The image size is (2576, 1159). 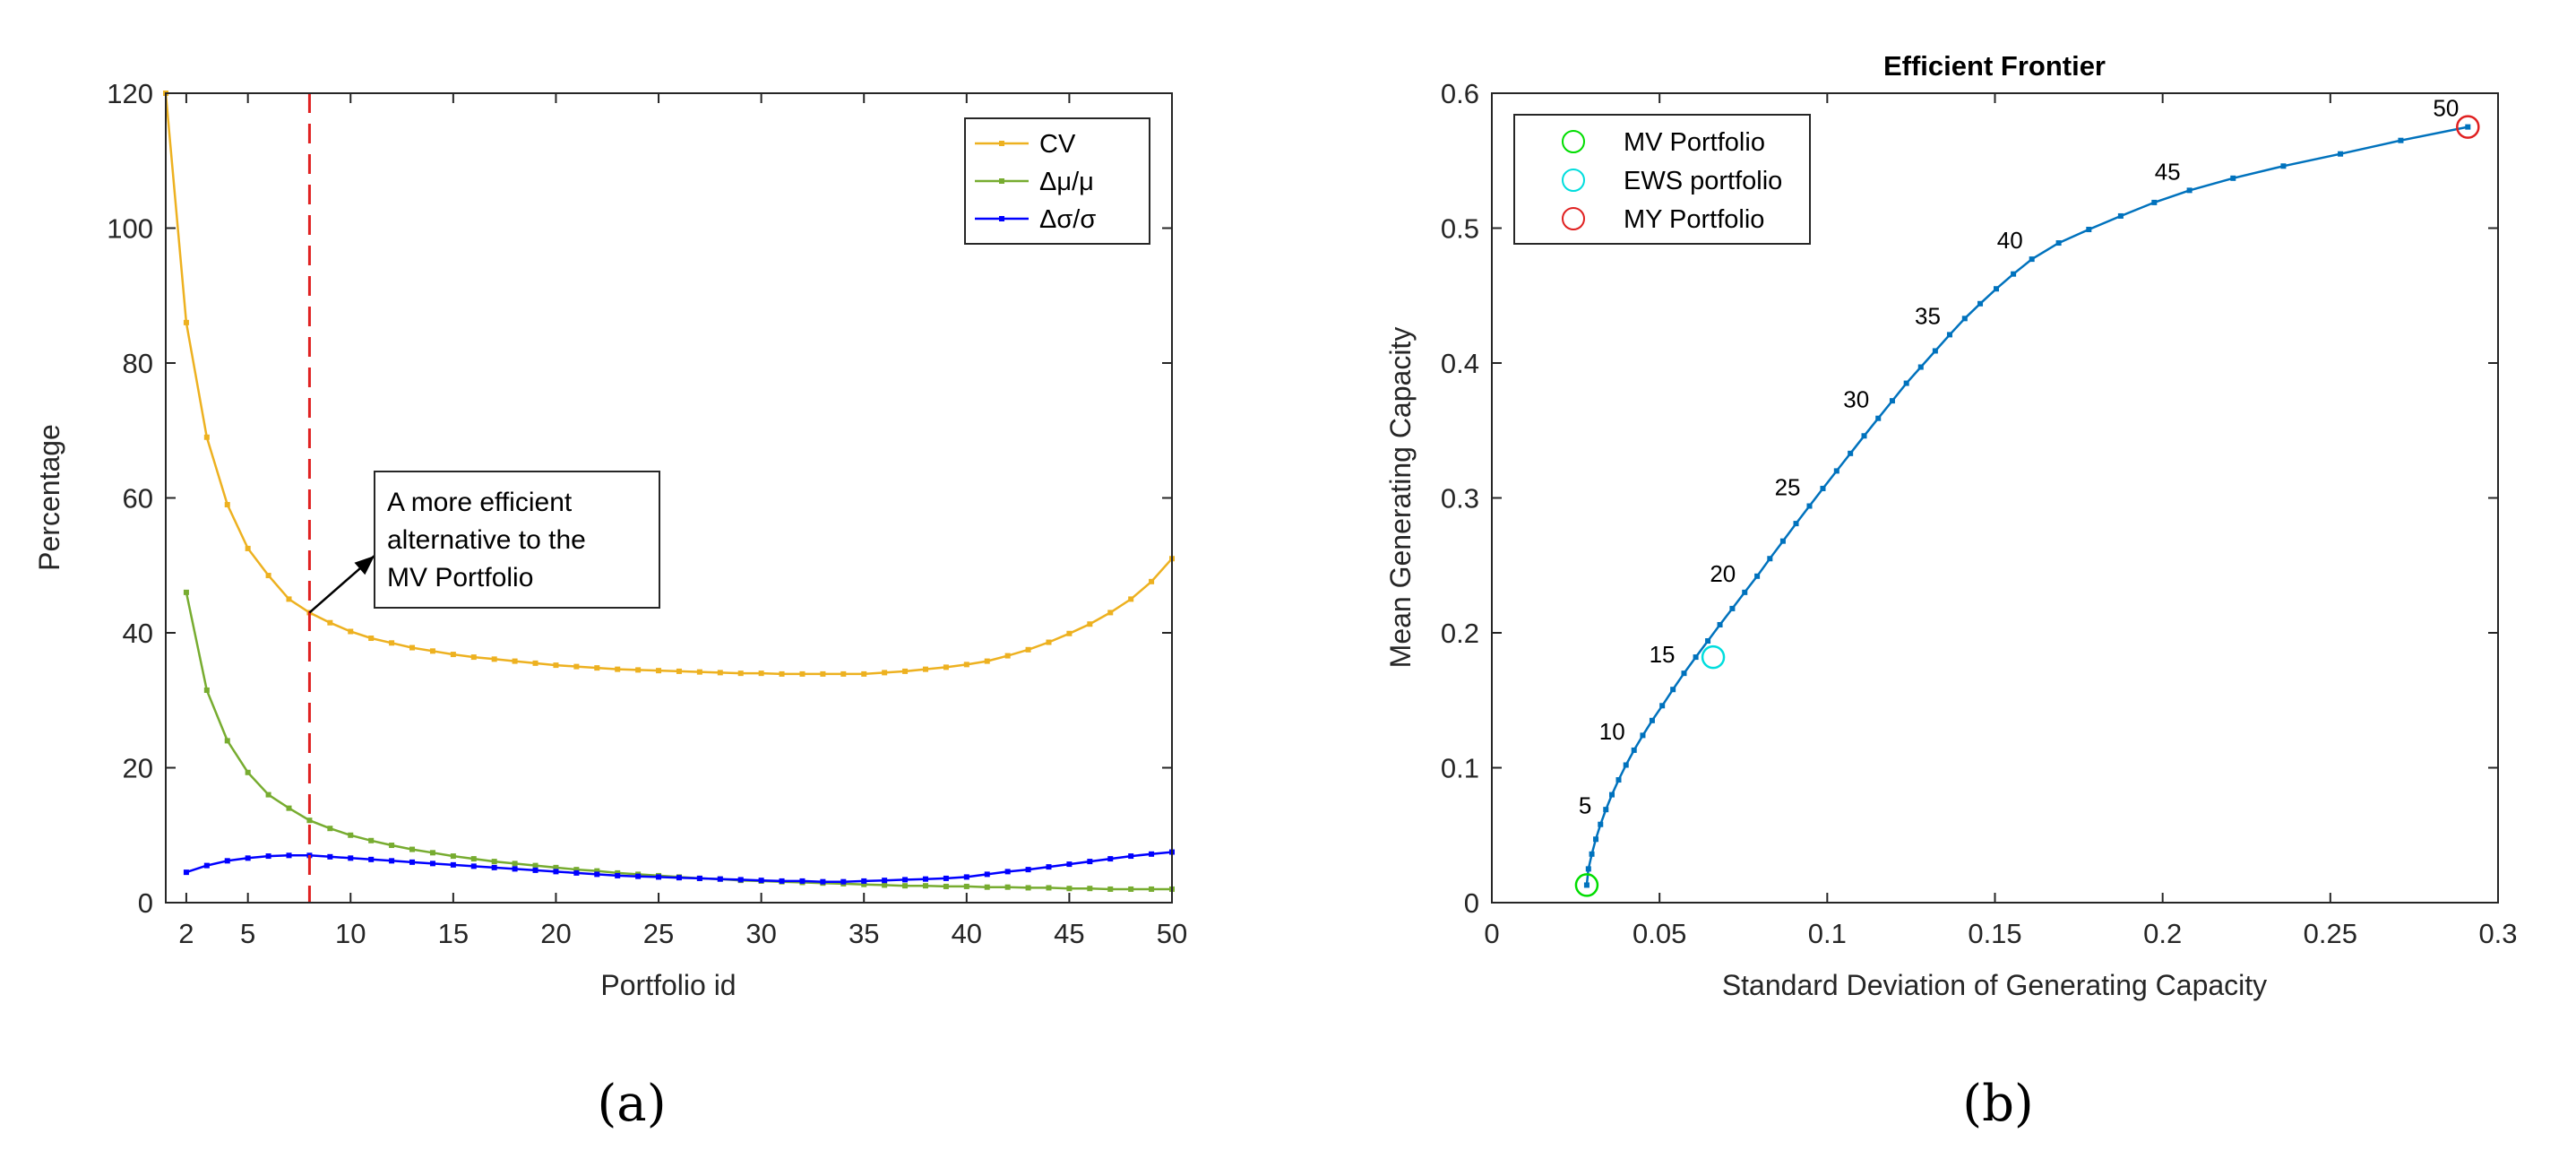 I want to click on x-tick-label-a-1: 5, so click(x=247, y=933).